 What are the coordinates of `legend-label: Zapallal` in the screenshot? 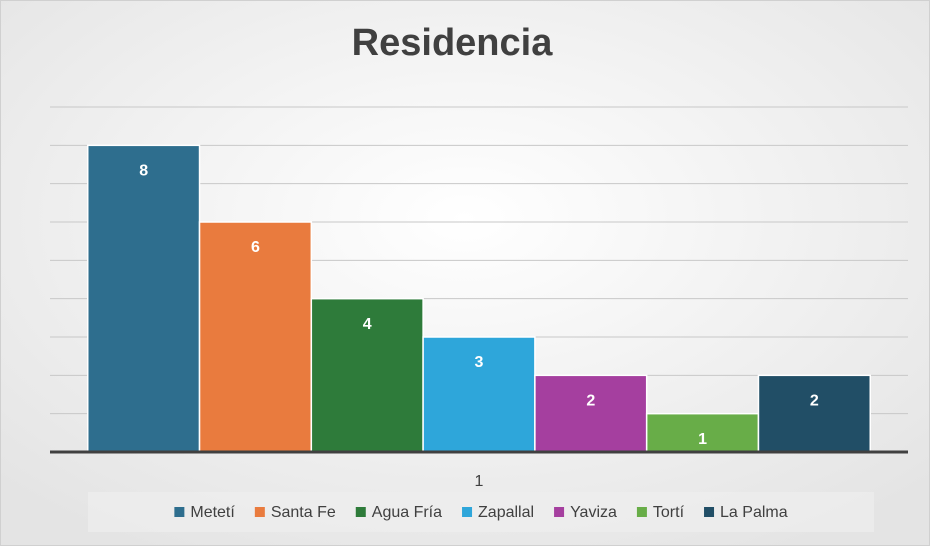 It's located at (506, 512).